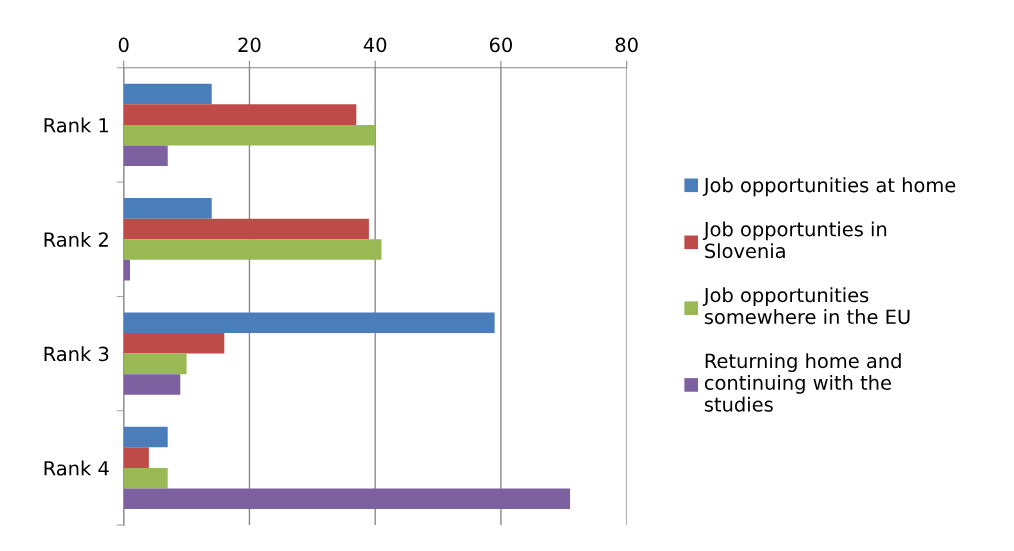  I want to click on y-tick-label: Rank 4, so click(76, 468).